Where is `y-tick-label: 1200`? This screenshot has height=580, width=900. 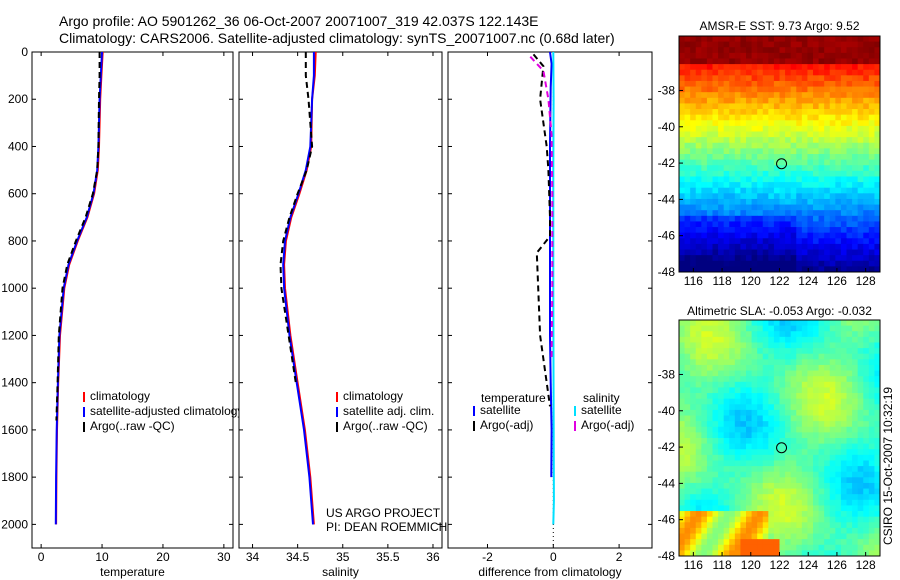 y-tick-label: 1200 is located at coordinates (14, 335).